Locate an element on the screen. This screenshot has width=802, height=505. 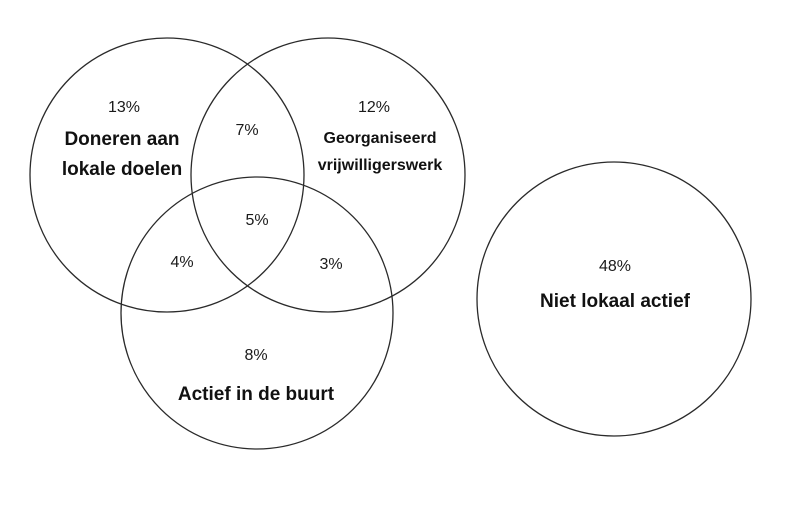
neighbourhood-only-pct: 8% is located at coordinates (255, 355).